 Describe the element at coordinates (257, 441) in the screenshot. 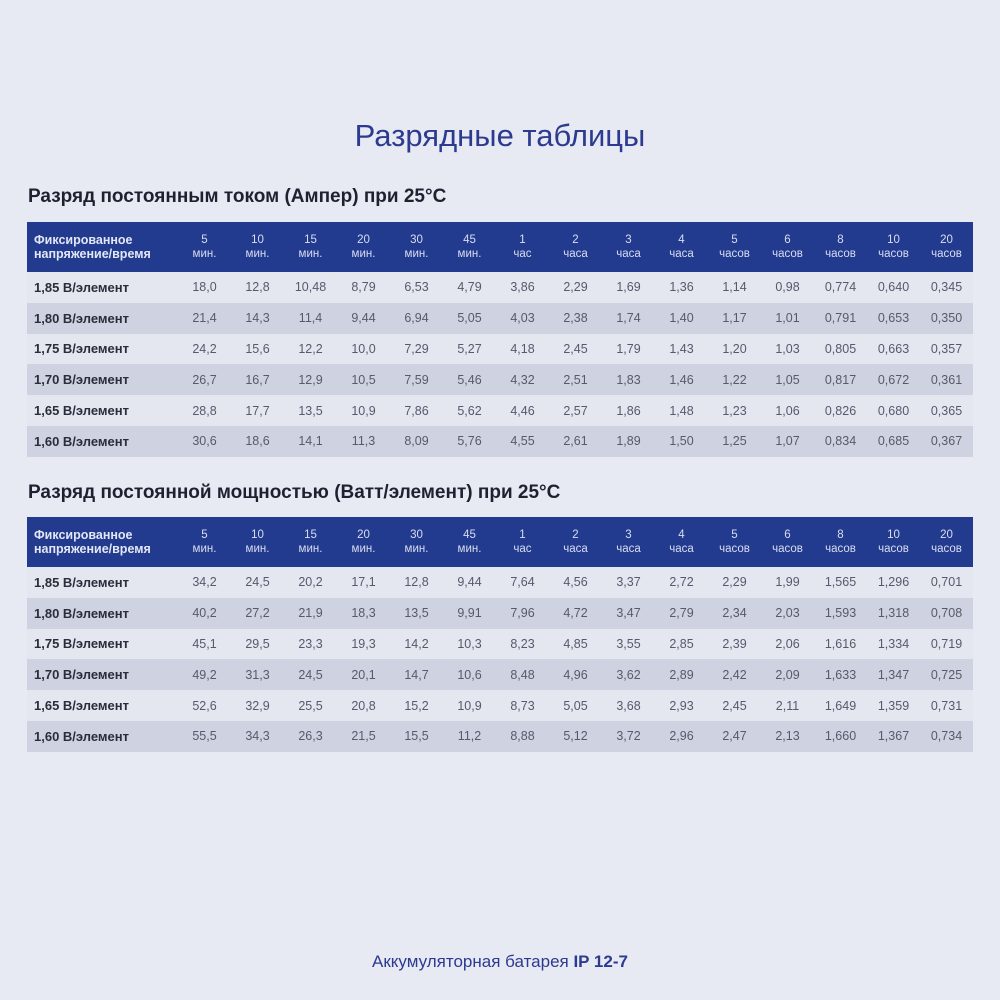

I see `table-cell: 18,6` at that location.